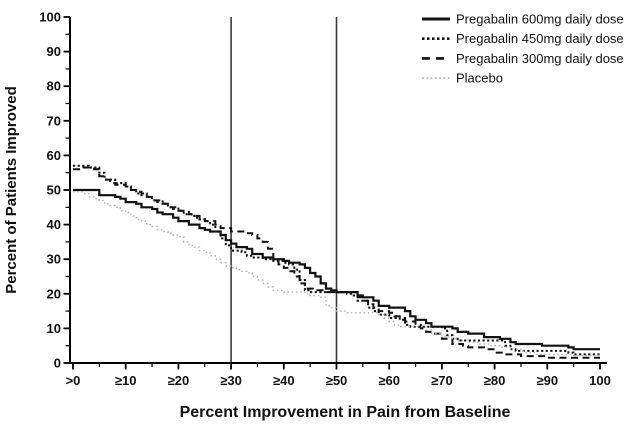 The width and height of the screenshot is (631, 435). I want to click on y-axis-title: Percent of Patients Improved, so click(11, 190).